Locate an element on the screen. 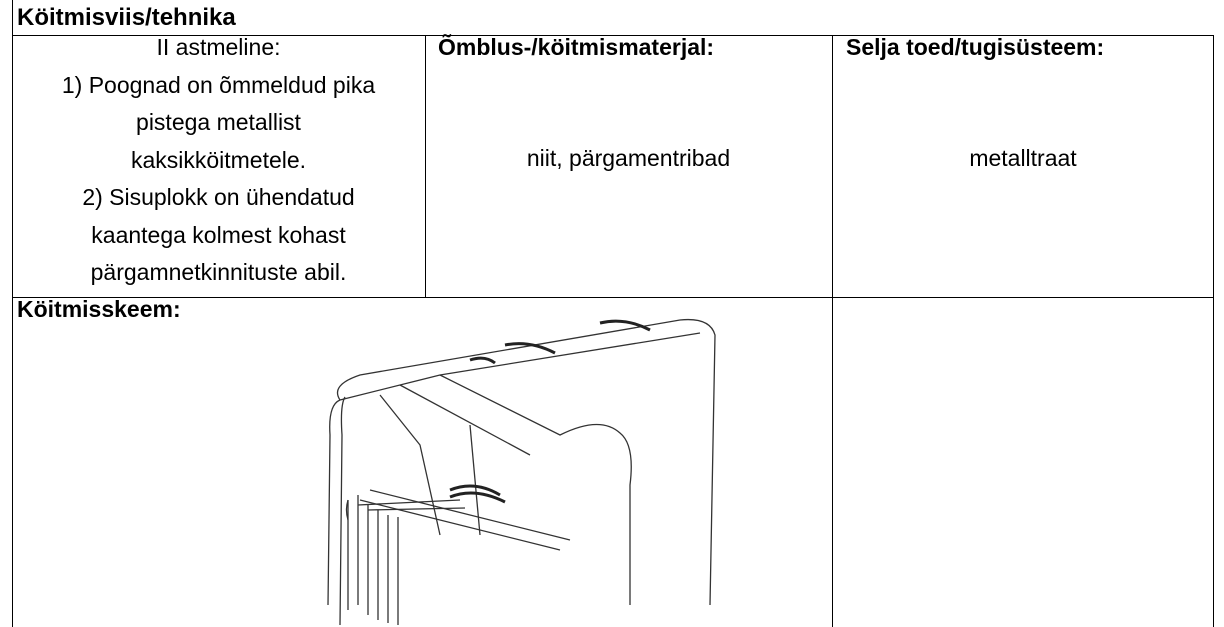 The height and width of the screenshot is (627, 1224). technique-line: kaantega kolmest kohast is located at coordinates (218, 234).